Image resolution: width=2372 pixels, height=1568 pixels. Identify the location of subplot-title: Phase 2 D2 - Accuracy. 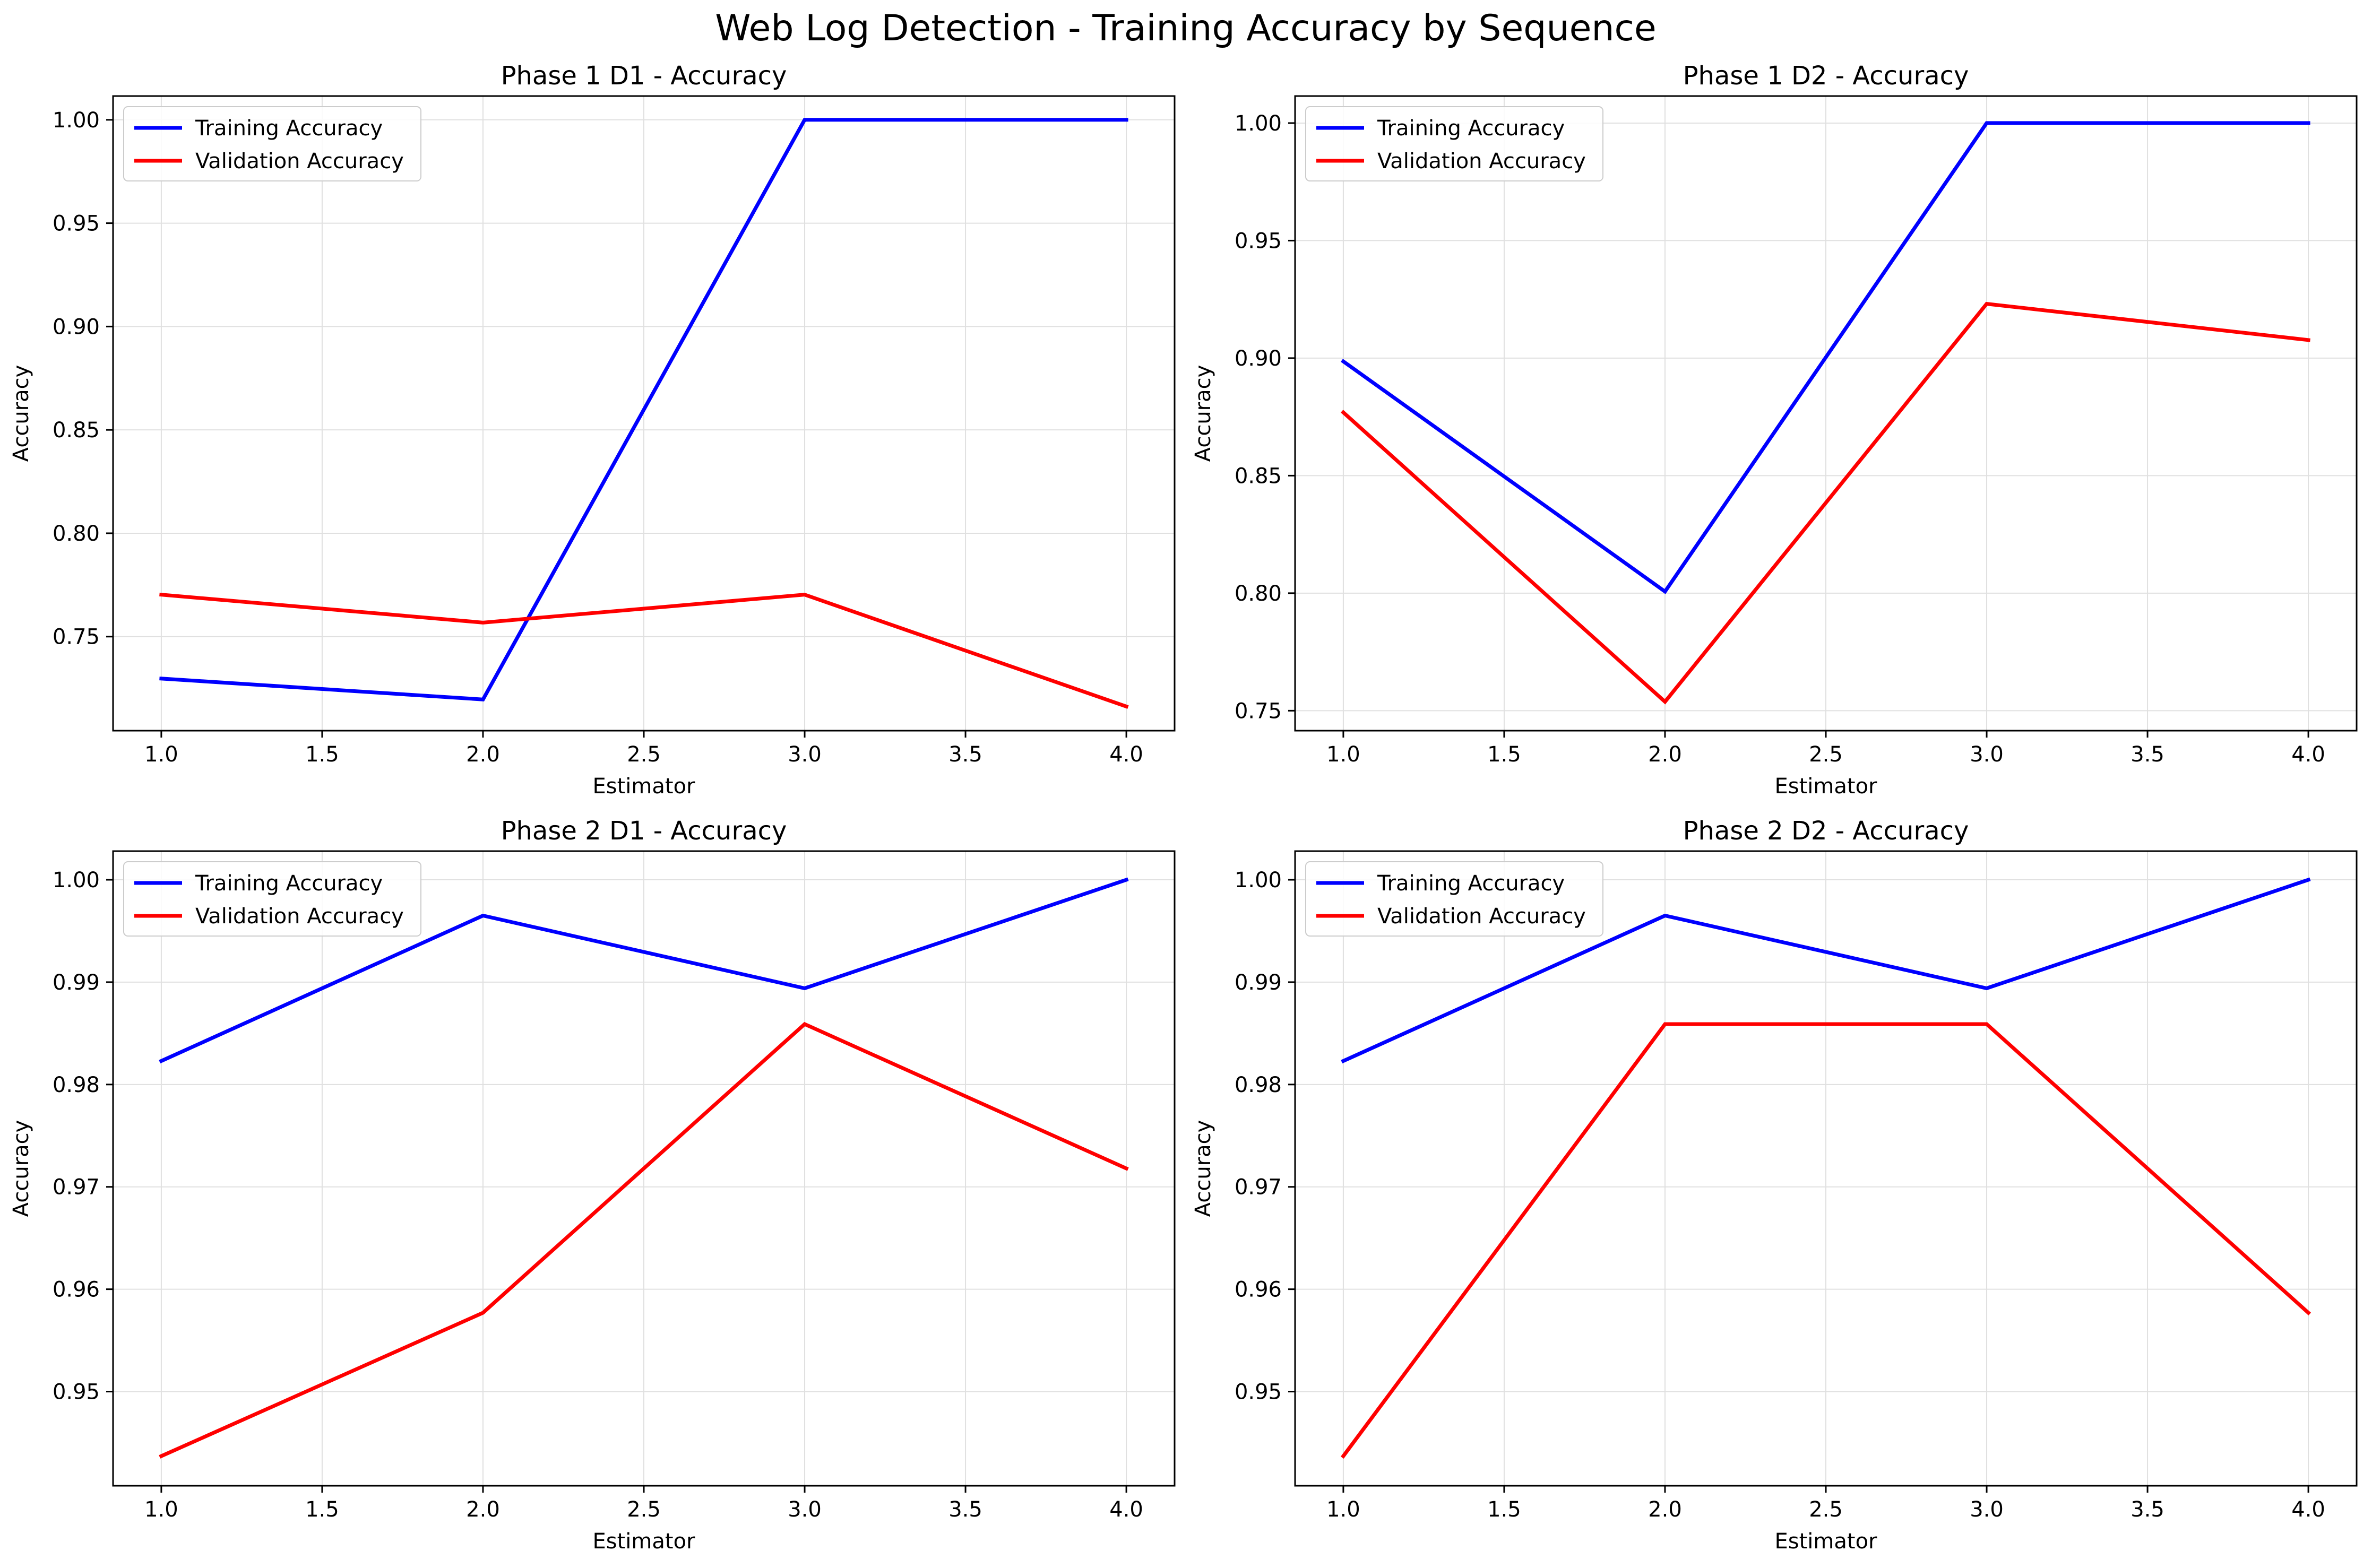
(1826, 831).